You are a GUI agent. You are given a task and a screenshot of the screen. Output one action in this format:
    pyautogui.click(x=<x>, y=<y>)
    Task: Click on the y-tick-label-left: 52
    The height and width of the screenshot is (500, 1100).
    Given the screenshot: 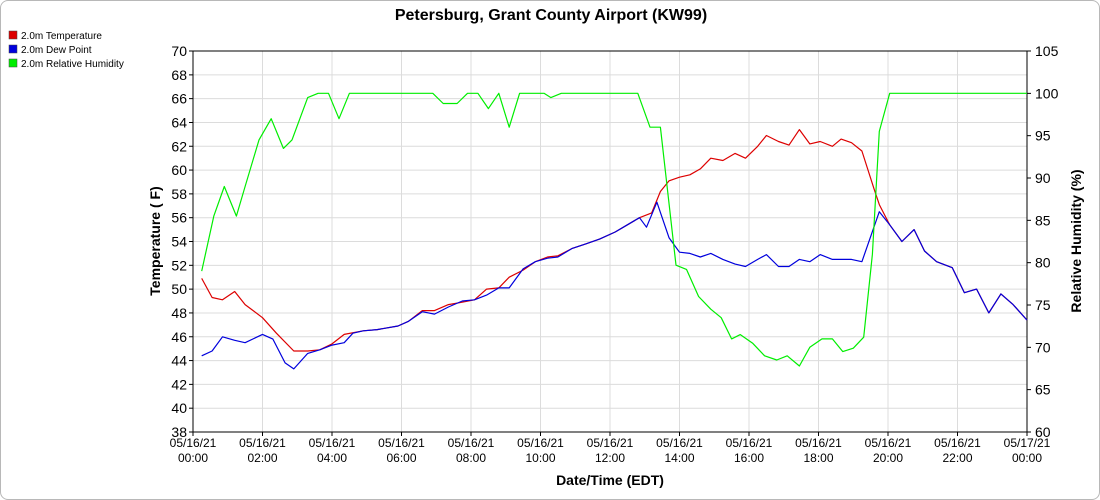 What is the action you would take?
    pyautogui.click(x=179, y=265)
    